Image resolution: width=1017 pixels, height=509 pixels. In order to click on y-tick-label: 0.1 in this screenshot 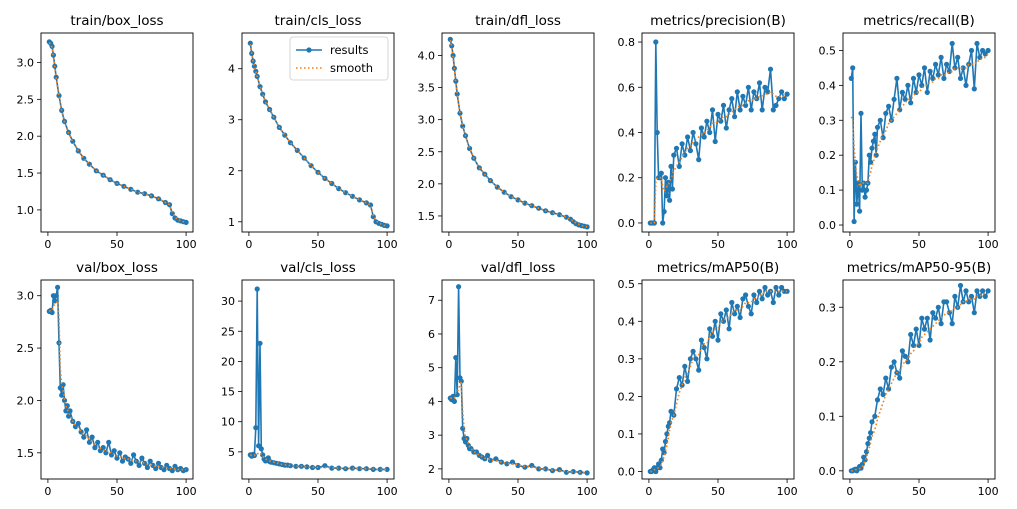, I will do `click(627, 434)`.